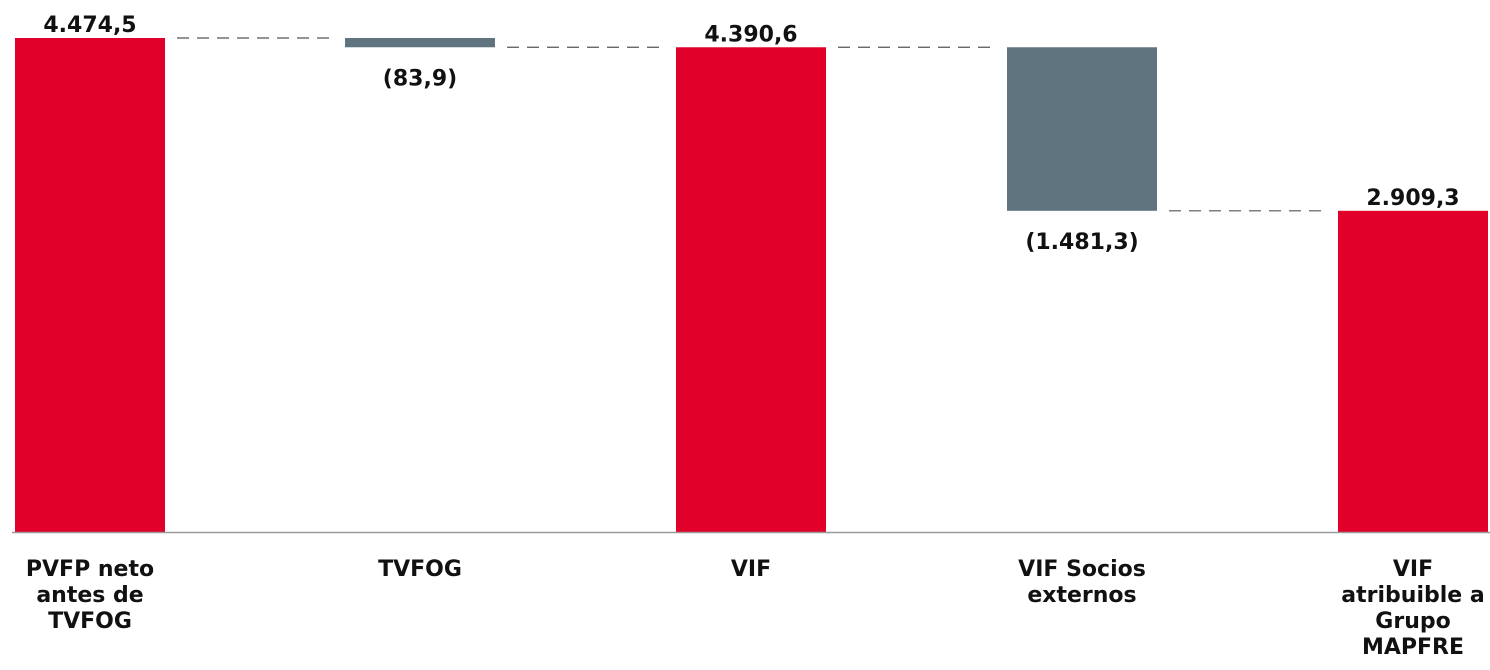  I want to click on category-label-4: VIF Socios externos, so click(1082, 582).